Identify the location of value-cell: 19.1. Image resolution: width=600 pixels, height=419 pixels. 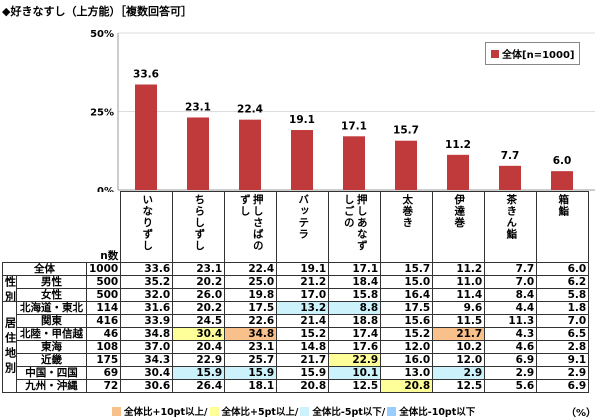
(303, 269).